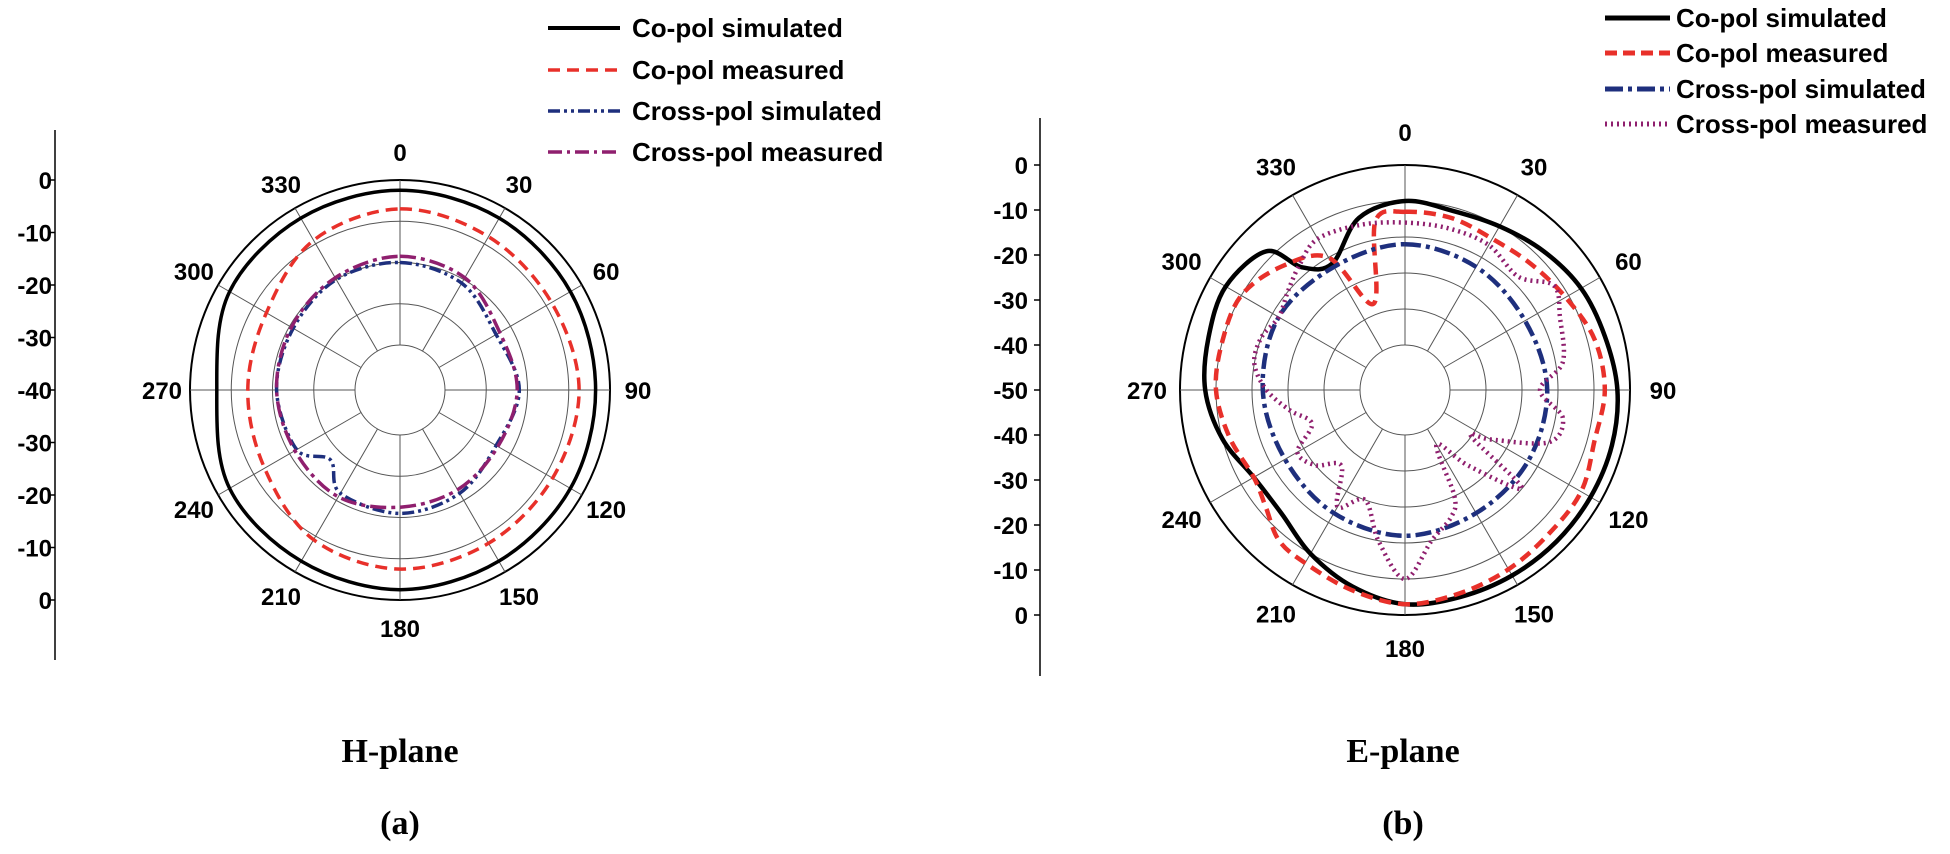  I want to click on h-plane-series-group, so click(406, 390).